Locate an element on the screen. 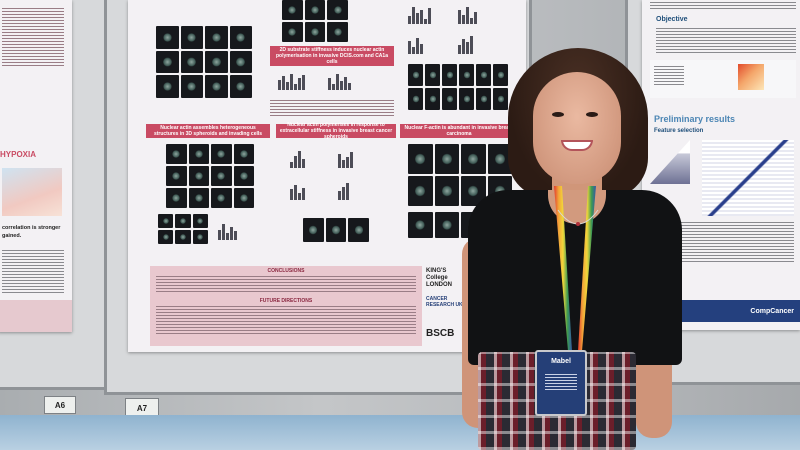  right-eye is located at coordinates (592, 114).